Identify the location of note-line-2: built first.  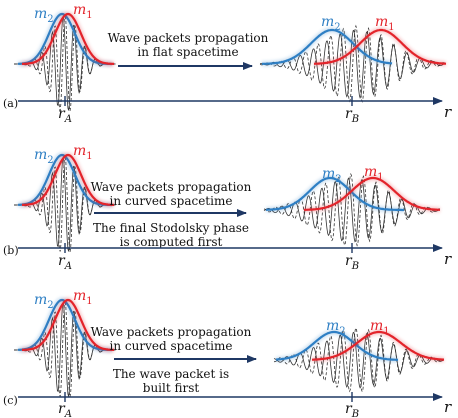
(171, 388).